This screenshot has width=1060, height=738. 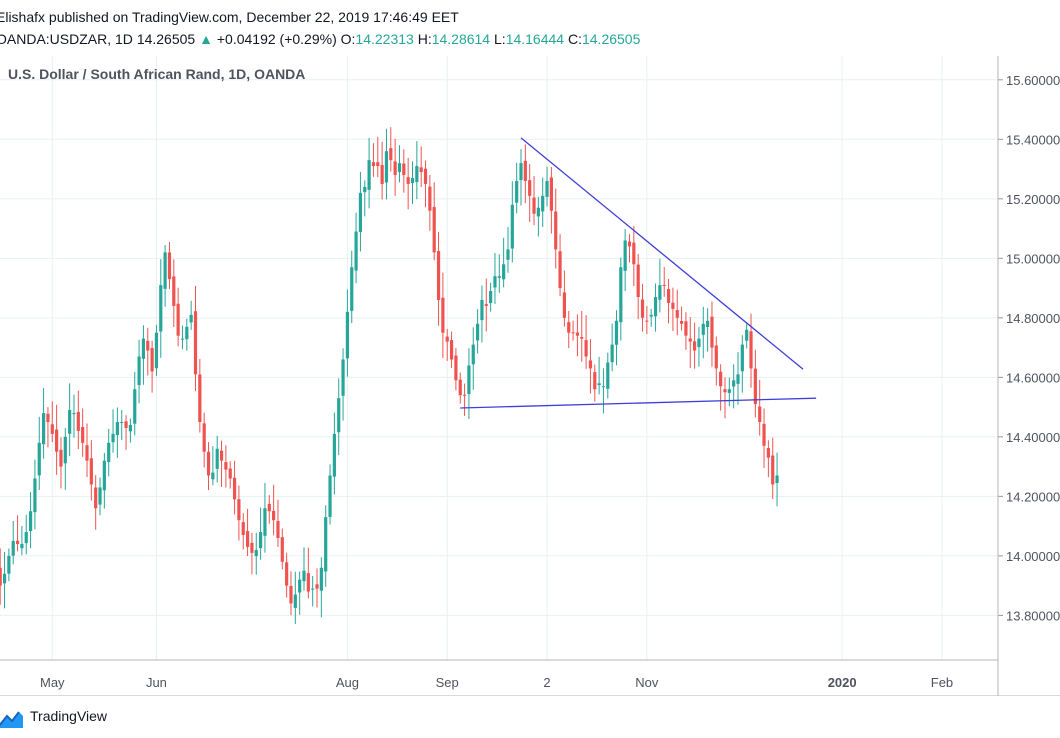 I want to click on open-label: O:, so click(x=348, y=39).